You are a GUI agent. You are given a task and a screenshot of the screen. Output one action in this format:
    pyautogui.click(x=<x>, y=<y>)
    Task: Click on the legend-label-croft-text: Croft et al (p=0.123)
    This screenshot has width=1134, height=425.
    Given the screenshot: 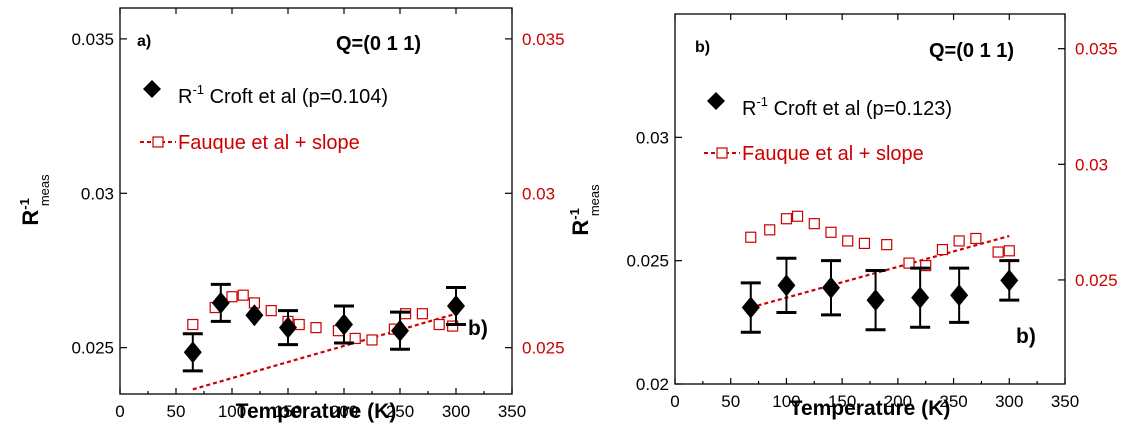 What is the action you would take?
    pyautogui.click(x=860, y=109)
    